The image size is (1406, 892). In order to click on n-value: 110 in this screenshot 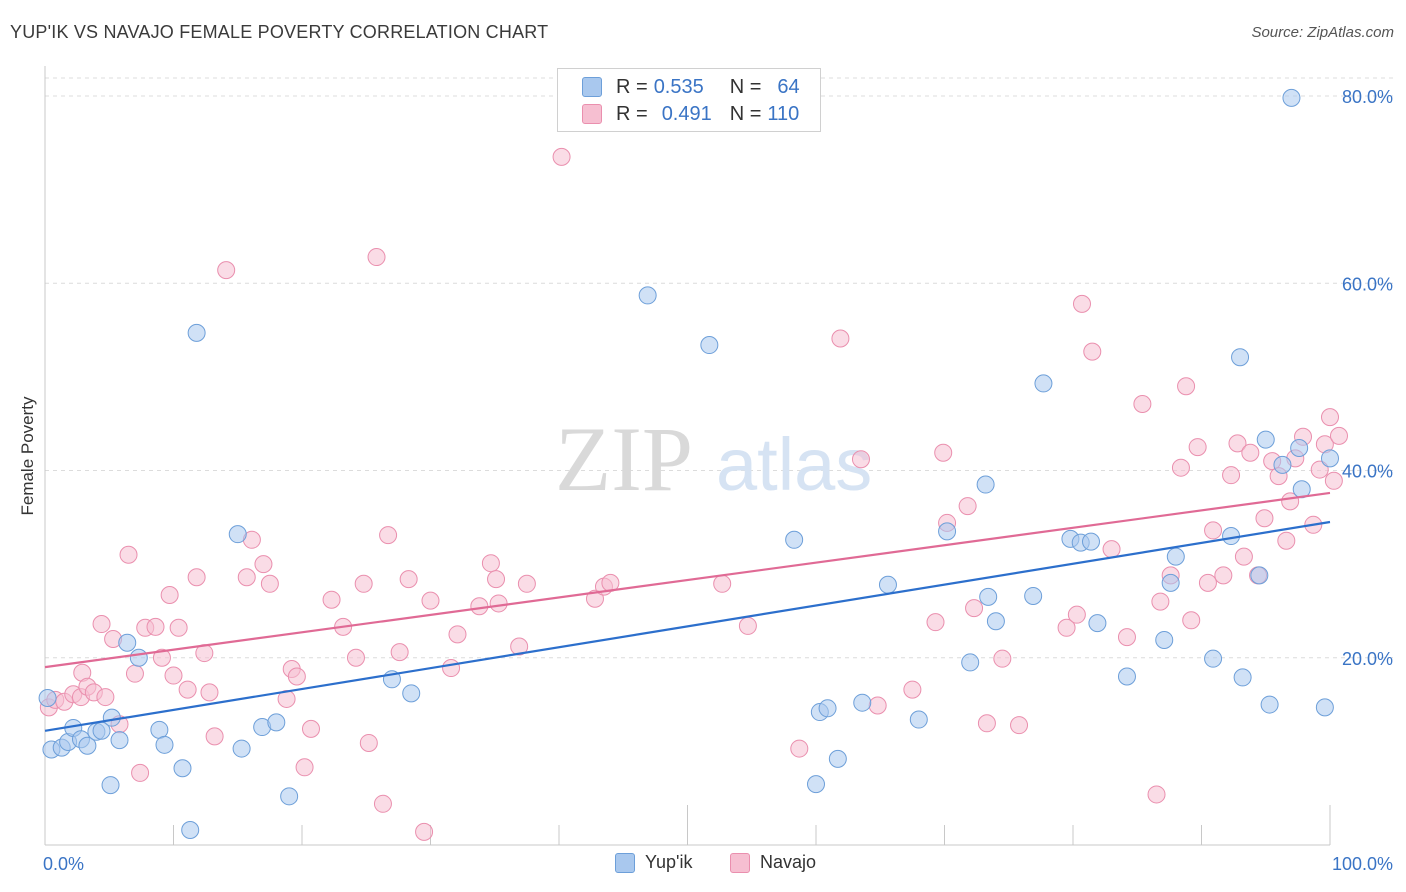, I will do `click(783, 113)`.